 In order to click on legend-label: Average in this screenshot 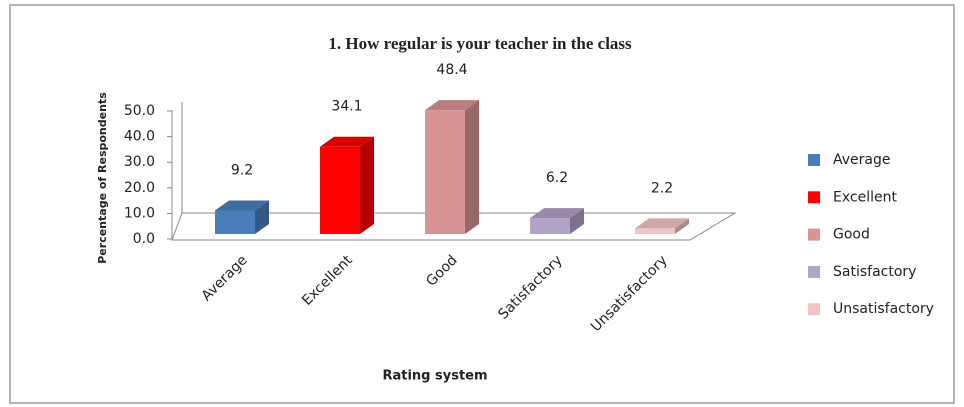, I will do `click(862, 160)`.